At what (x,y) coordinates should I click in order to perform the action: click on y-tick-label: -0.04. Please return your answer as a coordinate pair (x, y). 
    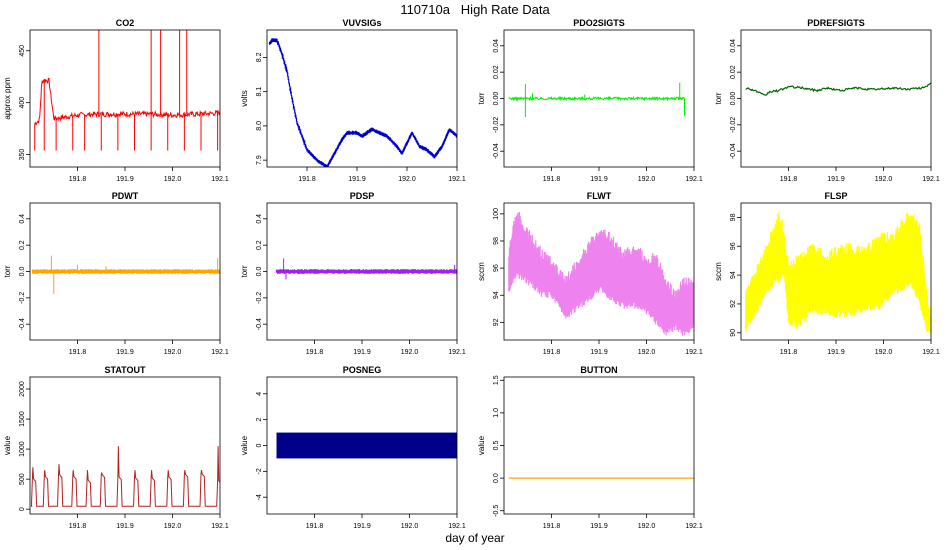
    Looking at the image, I should click on (733, 151).